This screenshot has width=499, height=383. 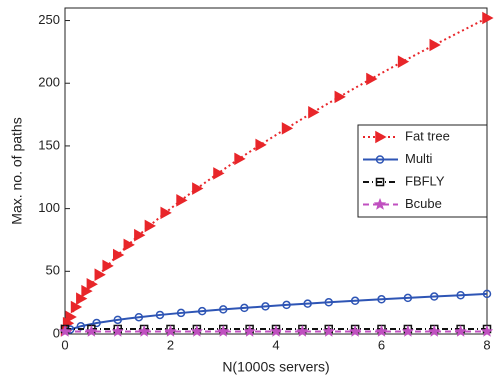 I want to click on legend-label: Bcube, so click(x=423, y=203).